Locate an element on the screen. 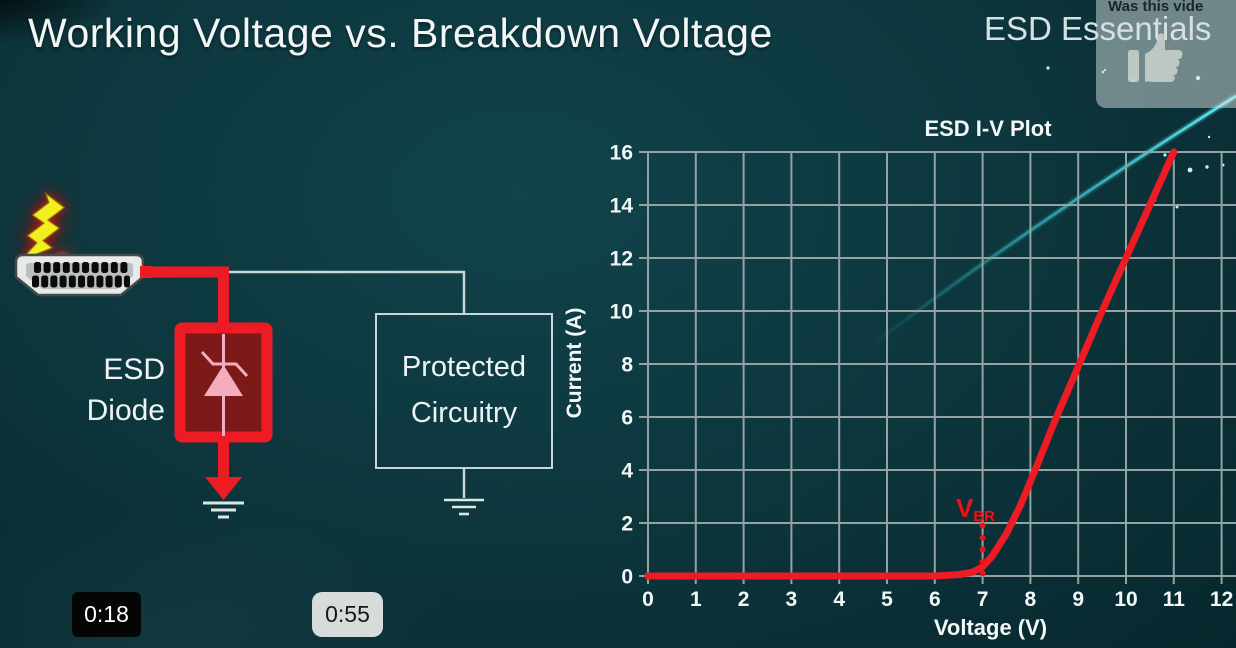 The width and height of the screenshot is (1236, 648). thumbs-up-icon is located at coordinates (1164, 61).